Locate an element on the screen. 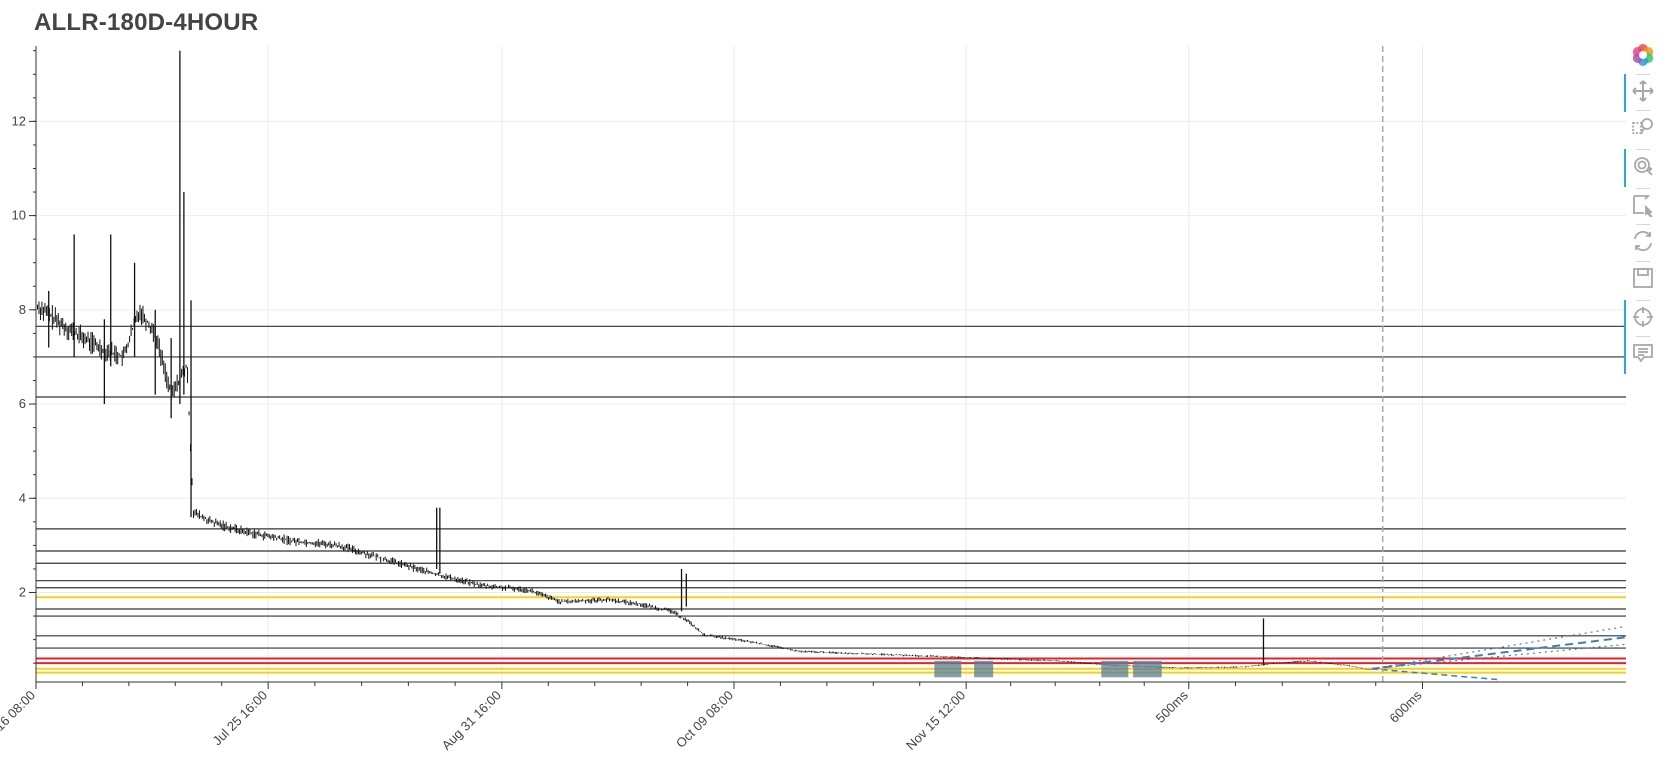 The height and width of the screenshot is (768, 1664). x-tick-label: Oct 09 08:00 is located at coordinates (704, 719).